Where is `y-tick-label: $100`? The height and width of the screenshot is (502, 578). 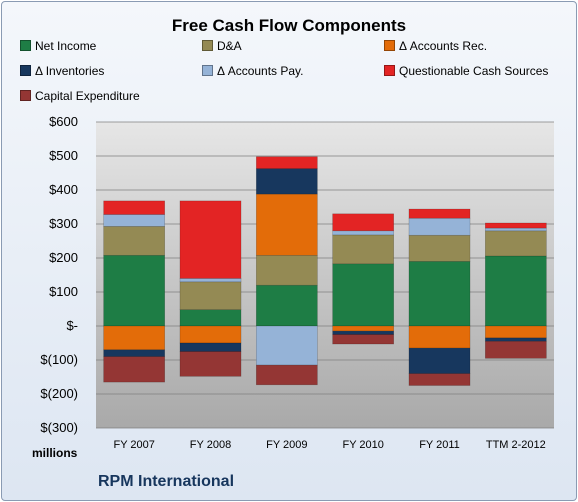
y-tick-label: $100 is located at coordinates (63, 291).